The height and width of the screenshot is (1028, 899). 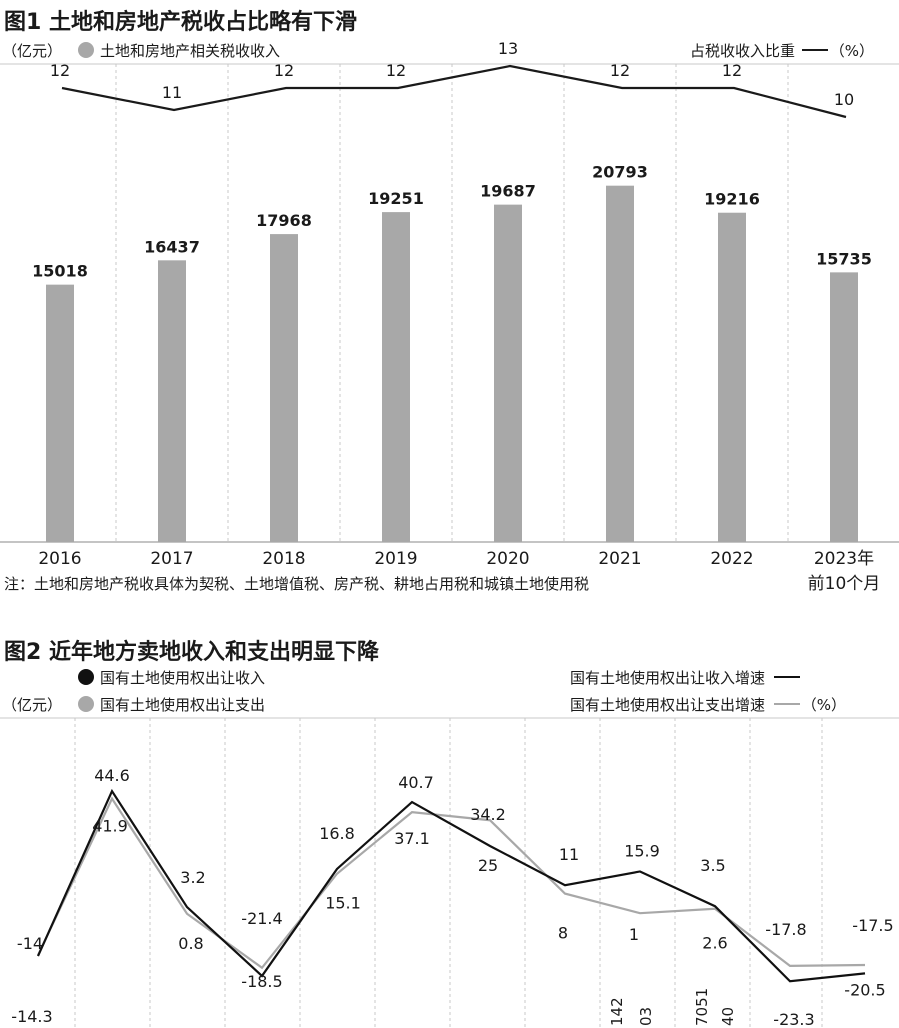 I want to click on figure2-legend-income: 国有土地使用权出让收入, so click(x=171, y=677).